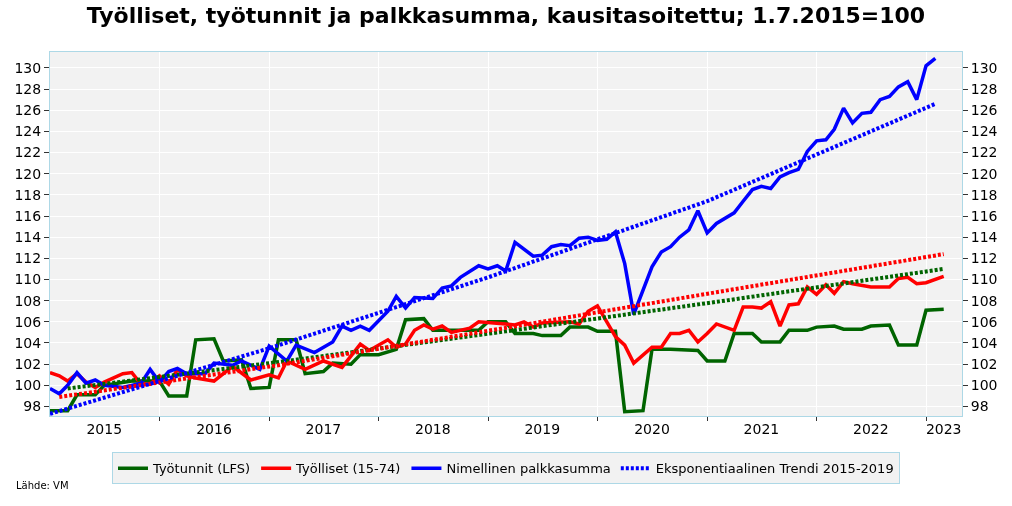 This screenshot has width=1012, height=506. What do you see at coordinates (761, 428) in the screenshot?
I see `x-tick-label: 2021` at bounding box center [761, 428].